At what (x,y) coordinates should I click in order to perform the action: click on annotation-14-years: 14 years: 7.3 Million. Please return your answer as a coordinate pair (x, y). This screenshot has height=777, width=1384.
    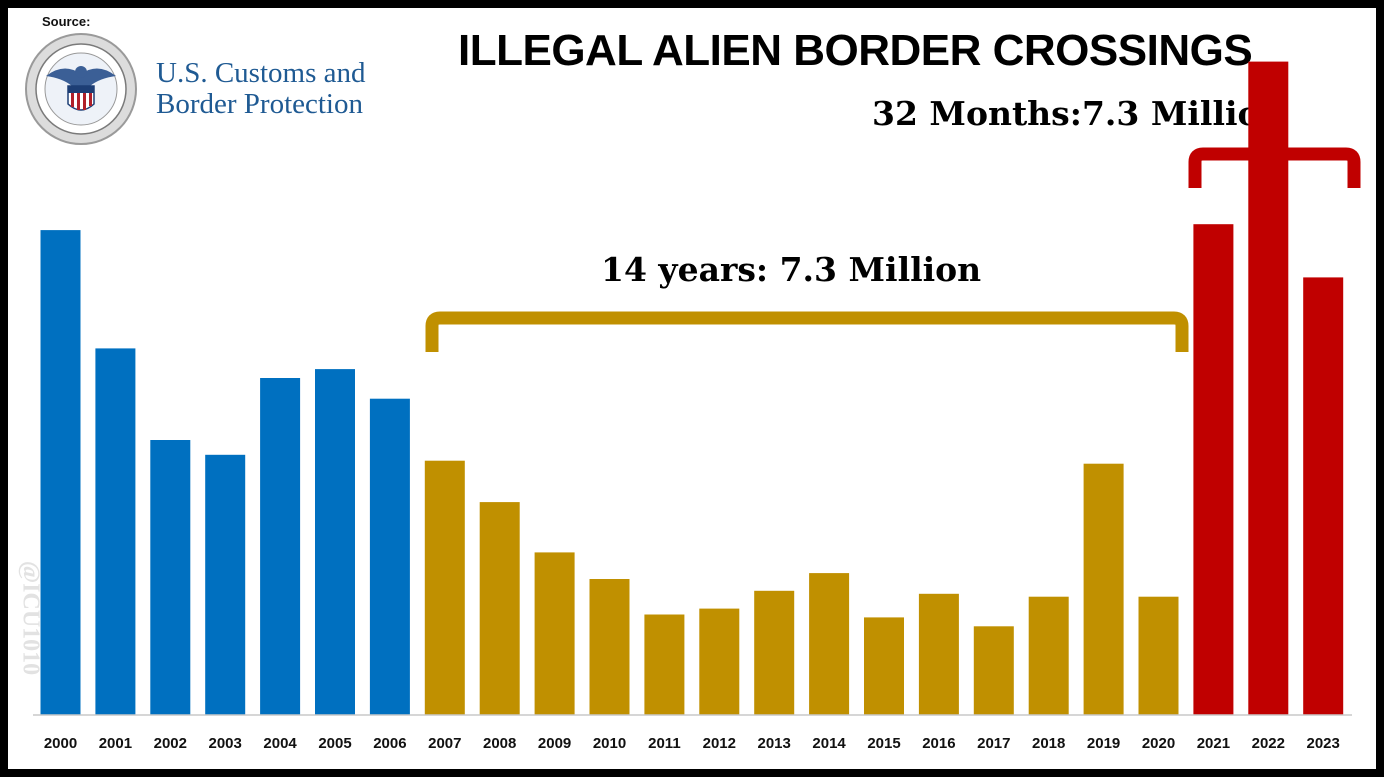
    Looking at the image, I should click on (791, 269).